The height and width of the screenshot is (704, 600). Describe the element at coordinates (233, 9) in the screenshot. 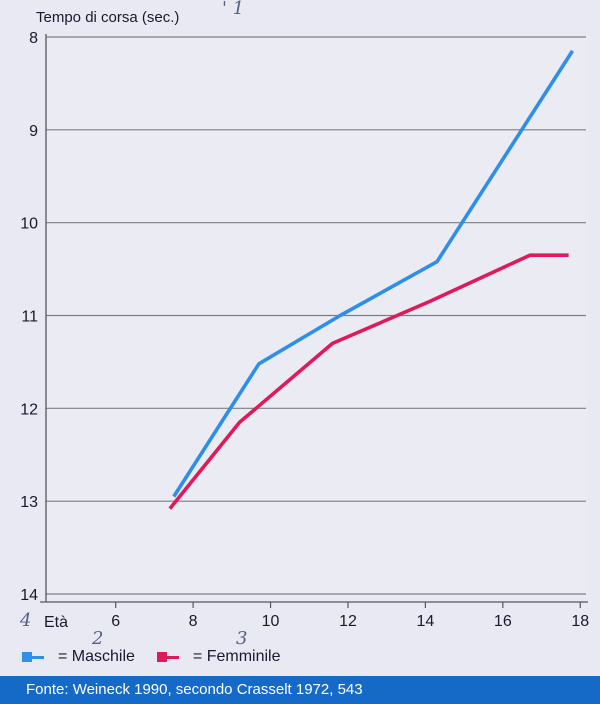

I see `handwritten-marks: ' 1` at that location.